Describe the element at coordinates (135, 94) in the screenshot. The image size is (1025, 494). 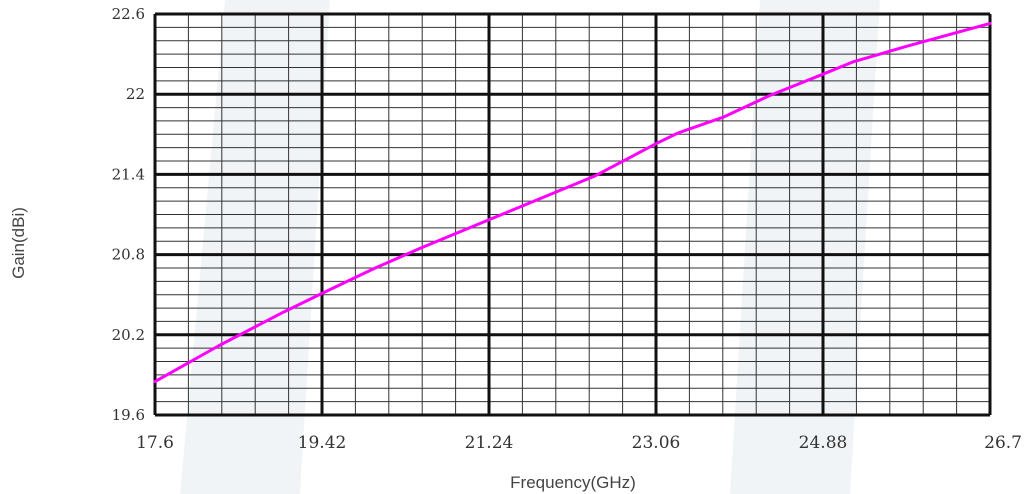
I see `y-tick-label: 22` at that location.